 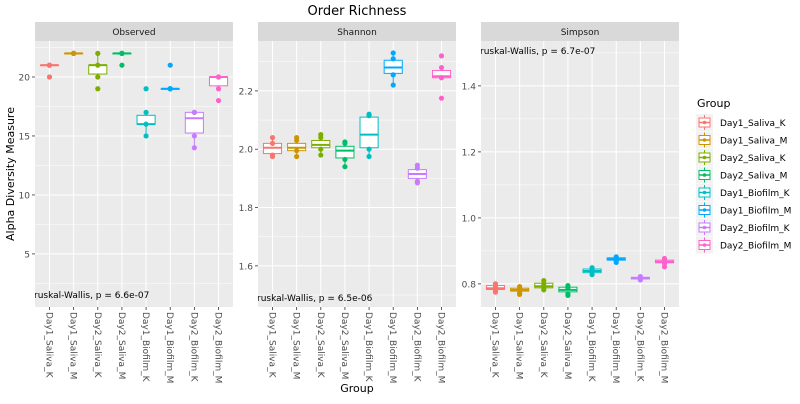 I want to click on legend-item: Day1_Saliva_M, so click(x=741, y=140).